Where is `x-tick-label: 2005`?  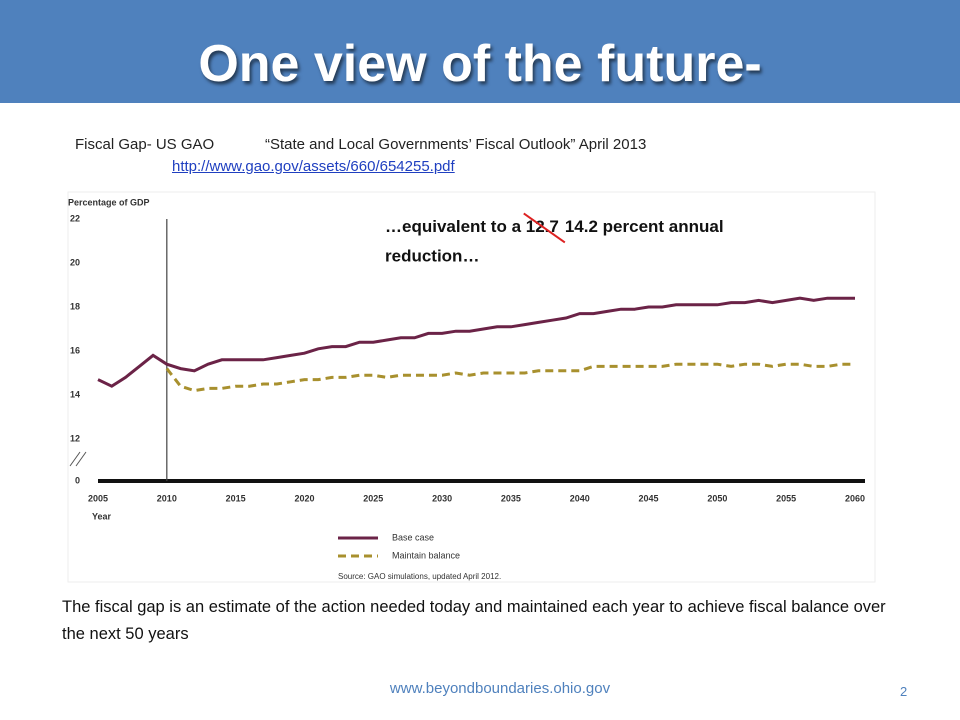 x-tick-label: 2005 is located at coordinates (98, 498).